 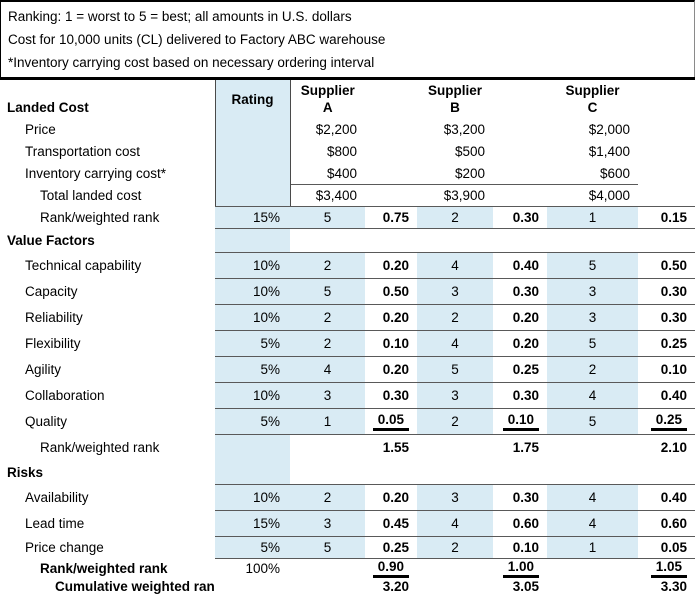 I want to click on weighted-c: 0.15, so click(x=666, y=217).